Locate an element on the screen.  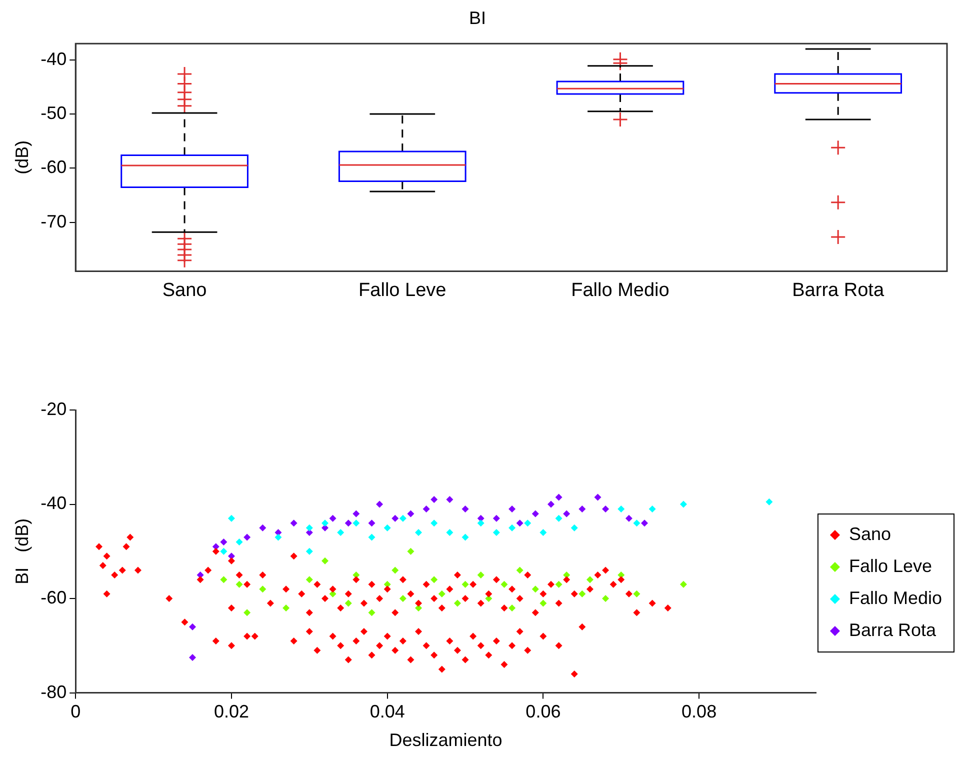
legend-label: Barra Rota is located at coordinates (892, 630).